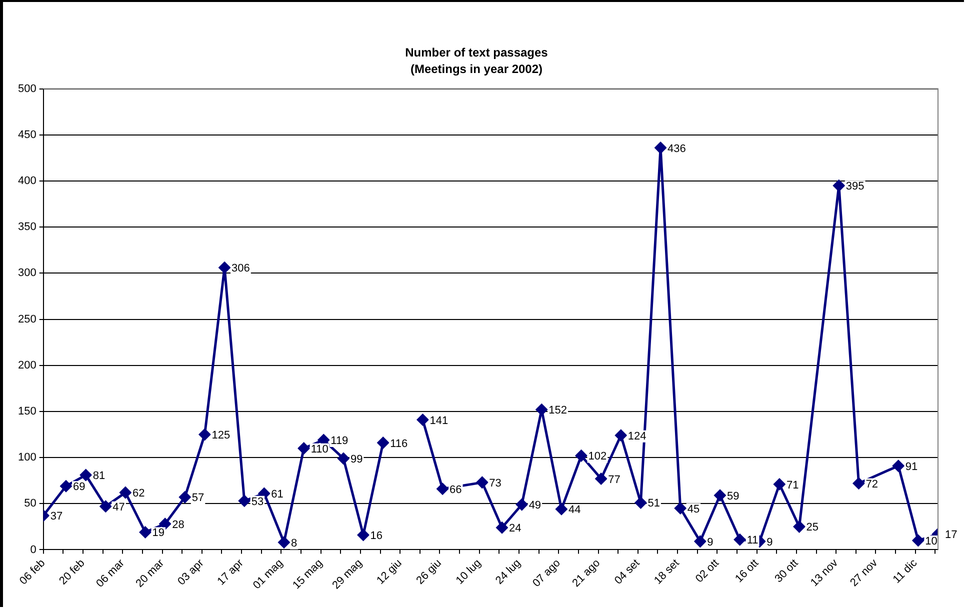  I want to click on x-tick-label: 13 nov, so click(824, 573).